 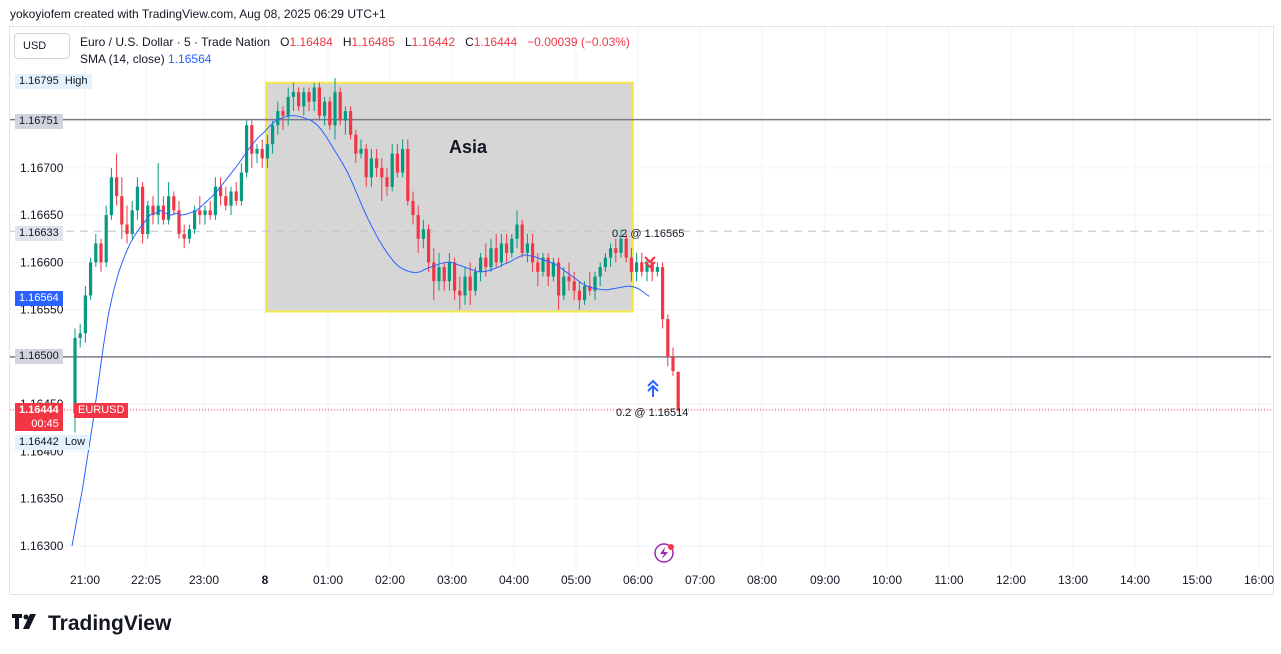 I want to click on sma-legend: SMA (14, close) 1.16564, so click(x=145, y=59).